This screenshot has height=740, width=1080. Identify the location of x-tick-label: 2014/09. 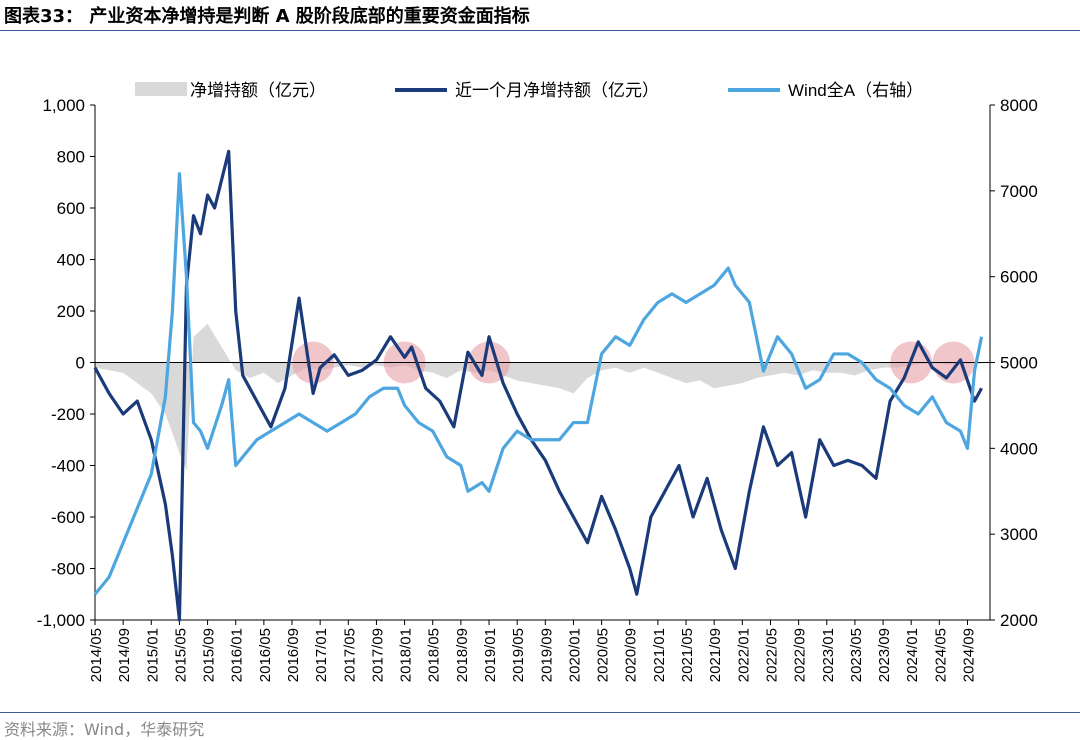
(124, 655).